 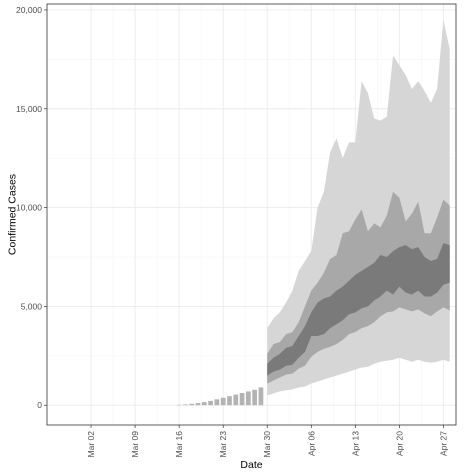 I want to click on x-tick-label: Mar 09, so click(x=135, y=444).